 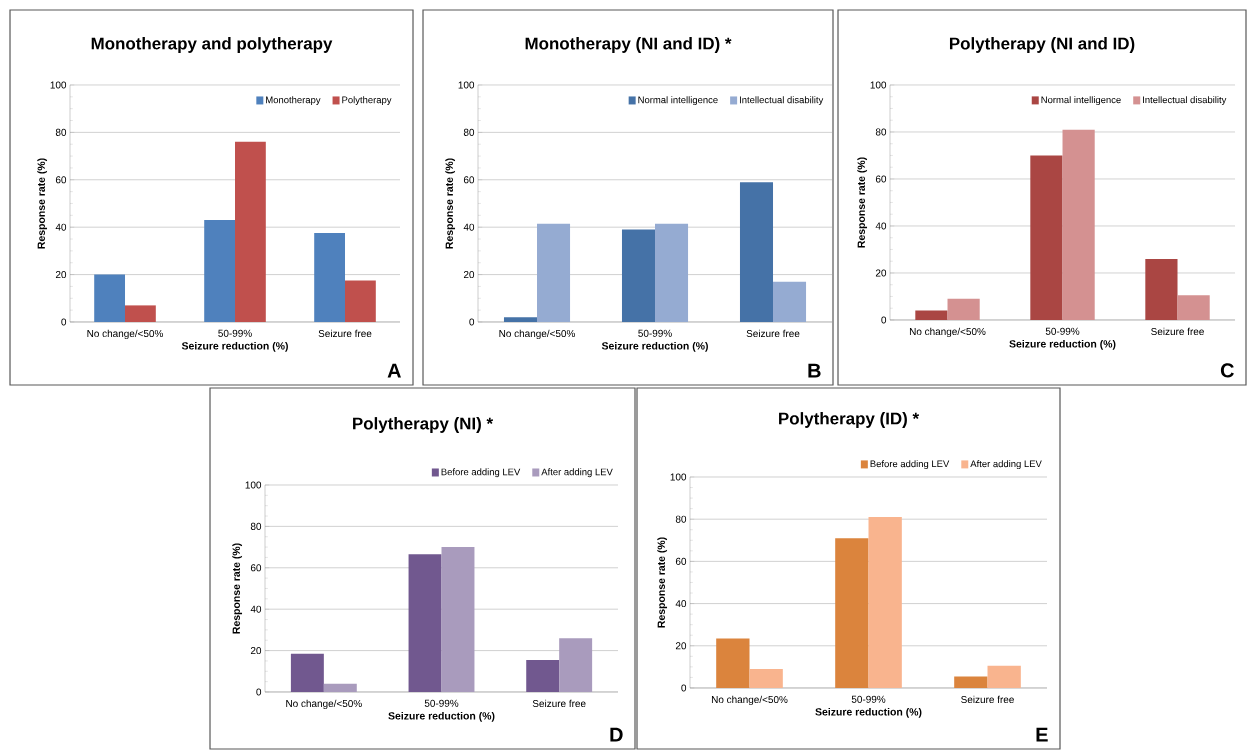 What do you see at coordinates (394, 370) in the screenshot?
I see `text: A` at bounding box center [394, 370].